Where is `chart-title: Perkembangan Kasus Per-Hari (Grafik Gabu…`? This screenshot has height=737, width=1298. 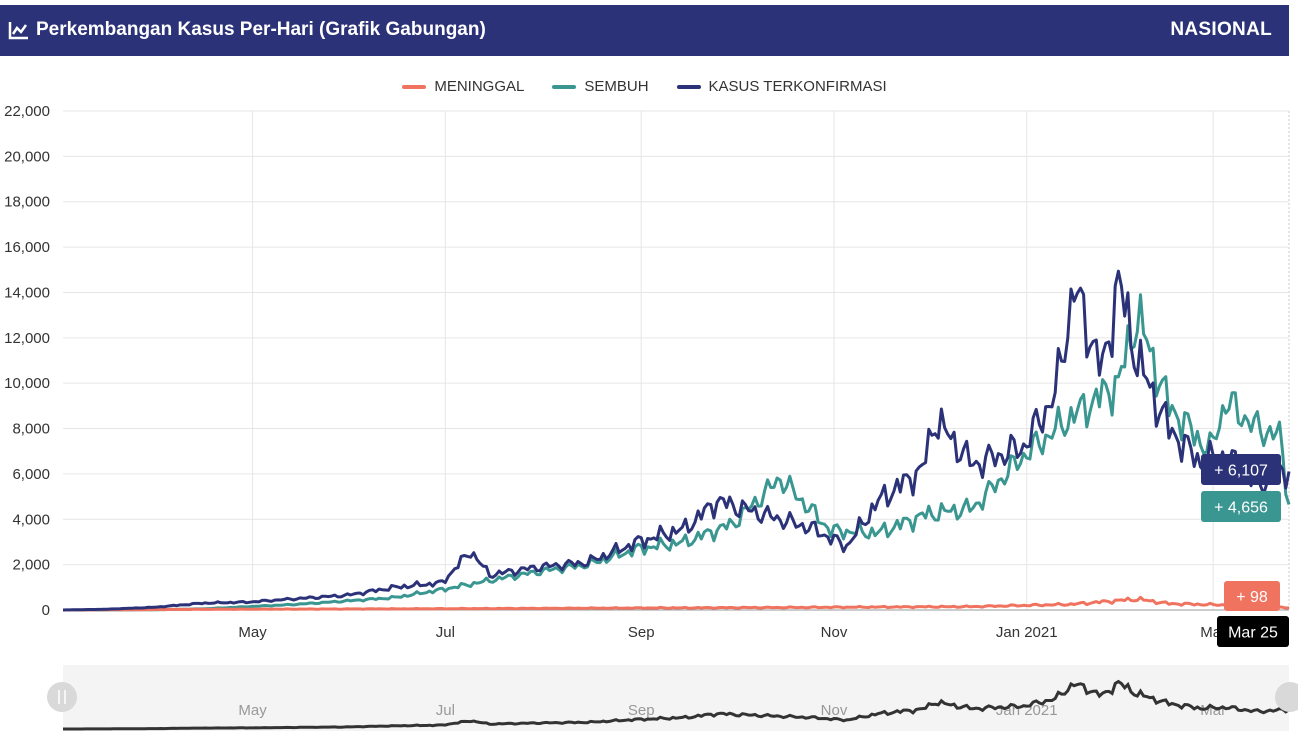
chart-title: Perkembangan Kasus Per-Hari (Grafik Gabu… is located at coordinates (247, 30).